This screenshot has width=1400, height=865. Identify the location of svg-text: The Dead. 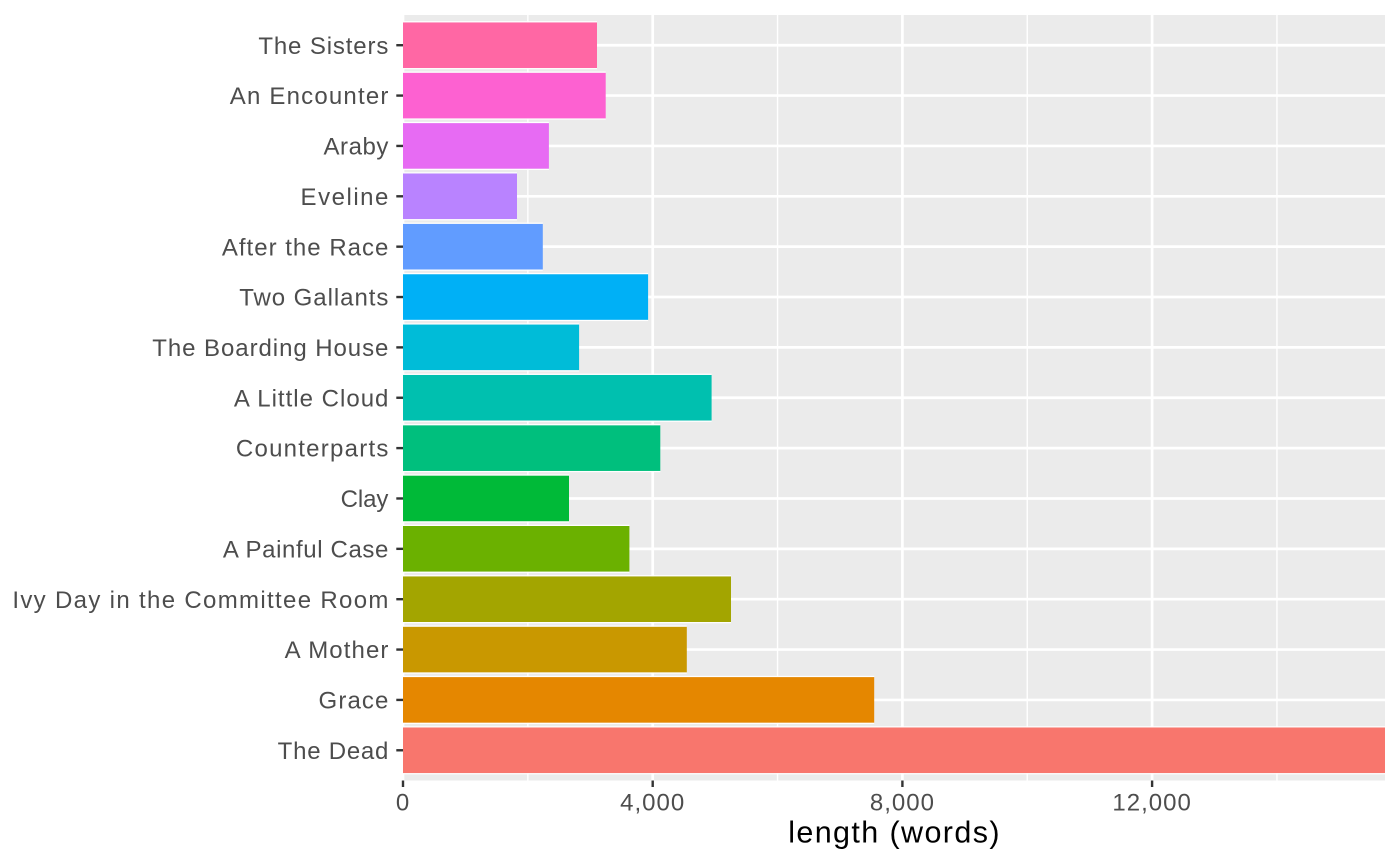
(333, 751).